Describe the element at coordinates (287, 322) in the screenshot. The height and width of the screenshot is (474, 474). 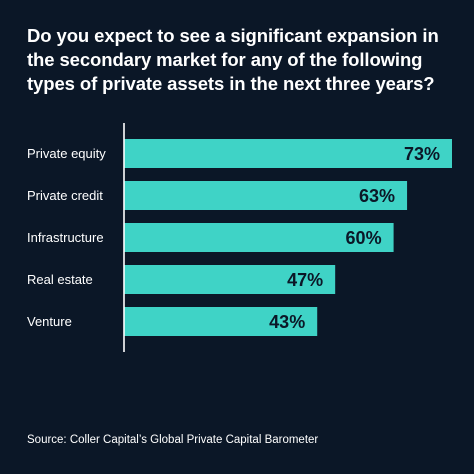
I see `value-label: 43%` at that location.